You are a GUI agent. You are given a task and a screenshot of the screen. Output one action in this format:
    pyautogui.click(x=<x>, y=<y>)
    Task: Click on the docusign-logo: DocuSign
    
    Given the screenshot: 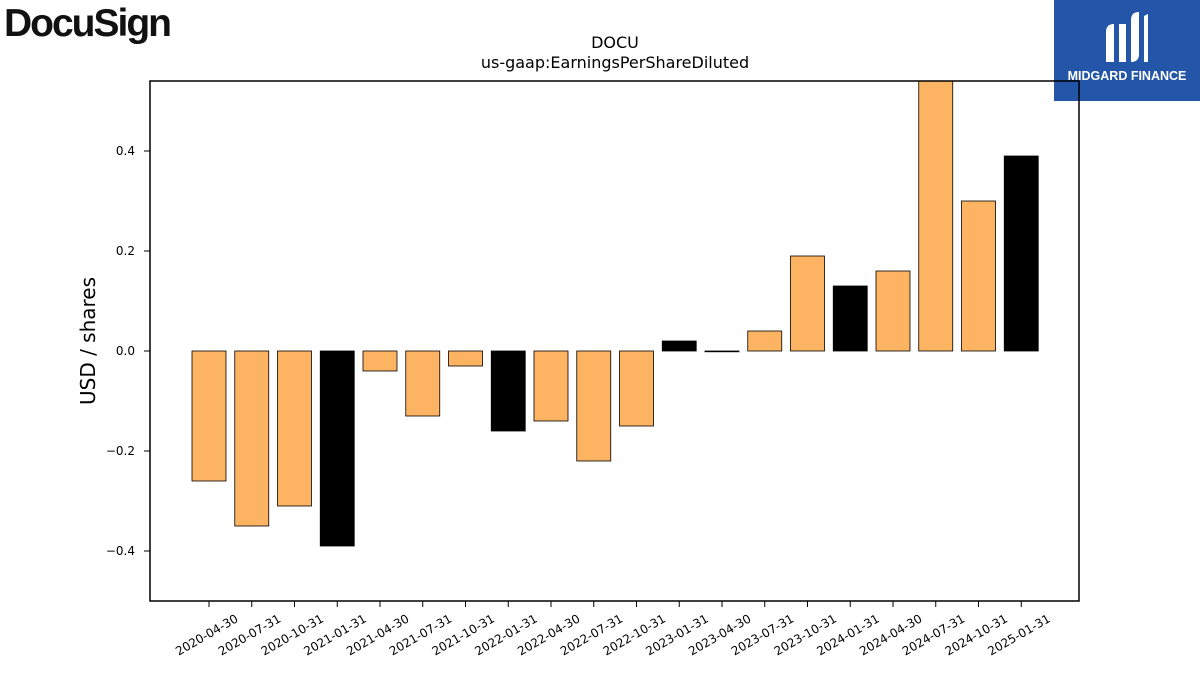 What is the action you would take?
    pyautogui.click(x=88, y=23)
    